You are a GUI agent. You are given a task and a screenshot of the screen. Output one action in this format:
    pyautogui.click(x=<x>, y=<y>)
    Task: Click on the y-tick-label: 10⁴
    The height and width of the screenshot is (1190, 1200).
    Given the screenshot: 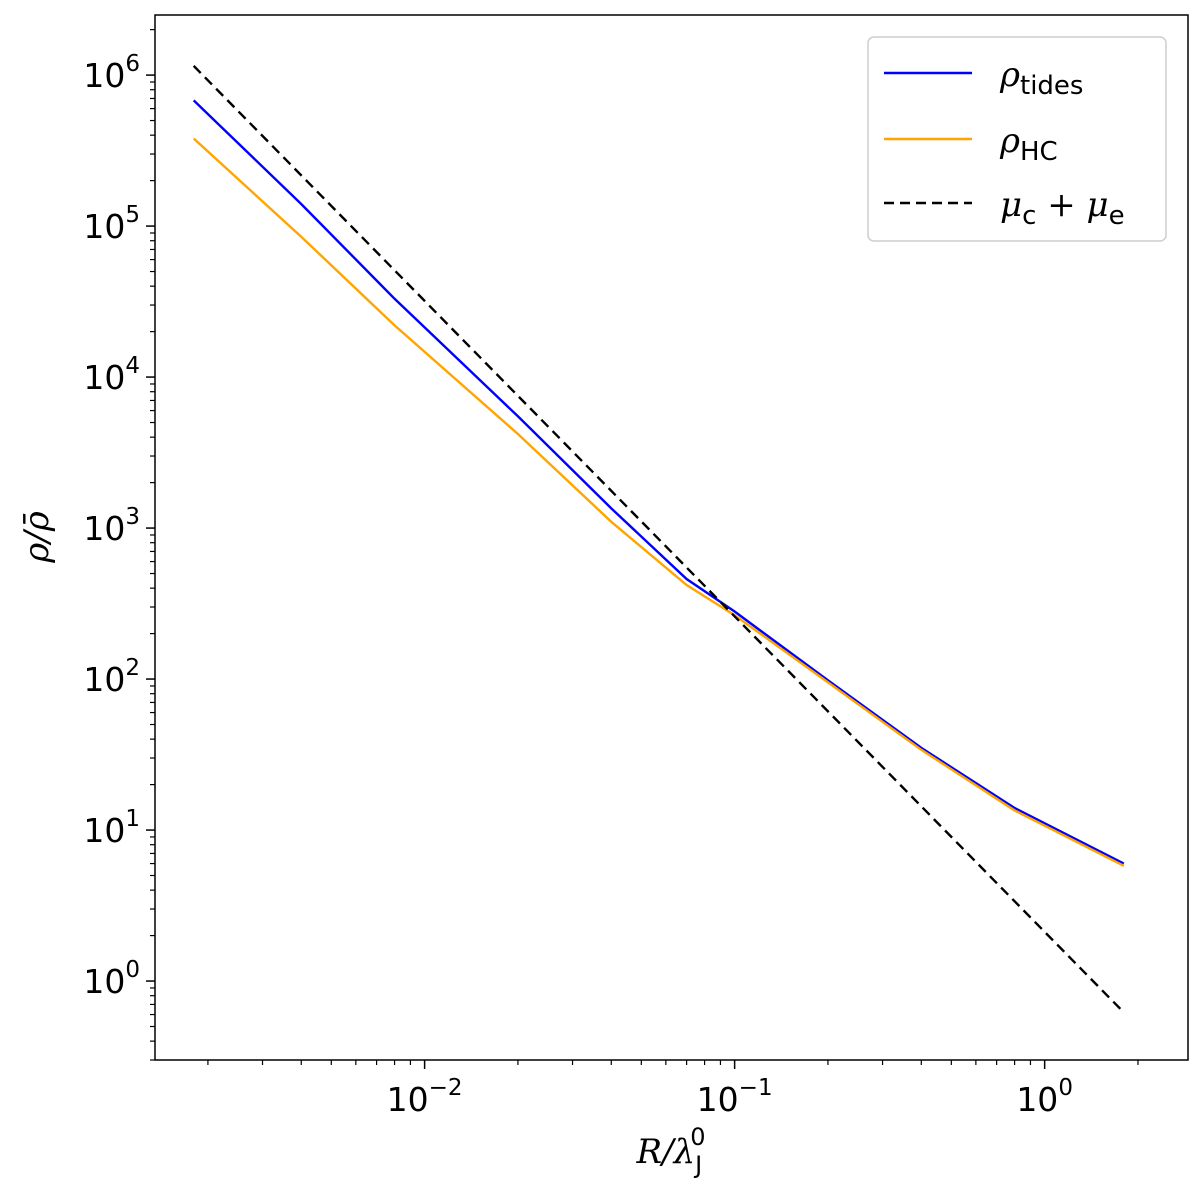 What is the action you would take?
    pyautogui.click(x=111, y=375)
    